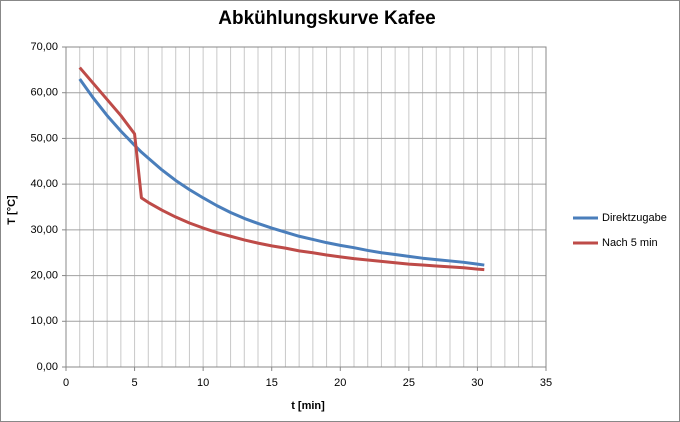 Image resolution: width=680 pixels, height=422 pixels. Describe the element at coordinates (44, 93) in the screenshot. I see `y-tick-label: 60,00` at that location.